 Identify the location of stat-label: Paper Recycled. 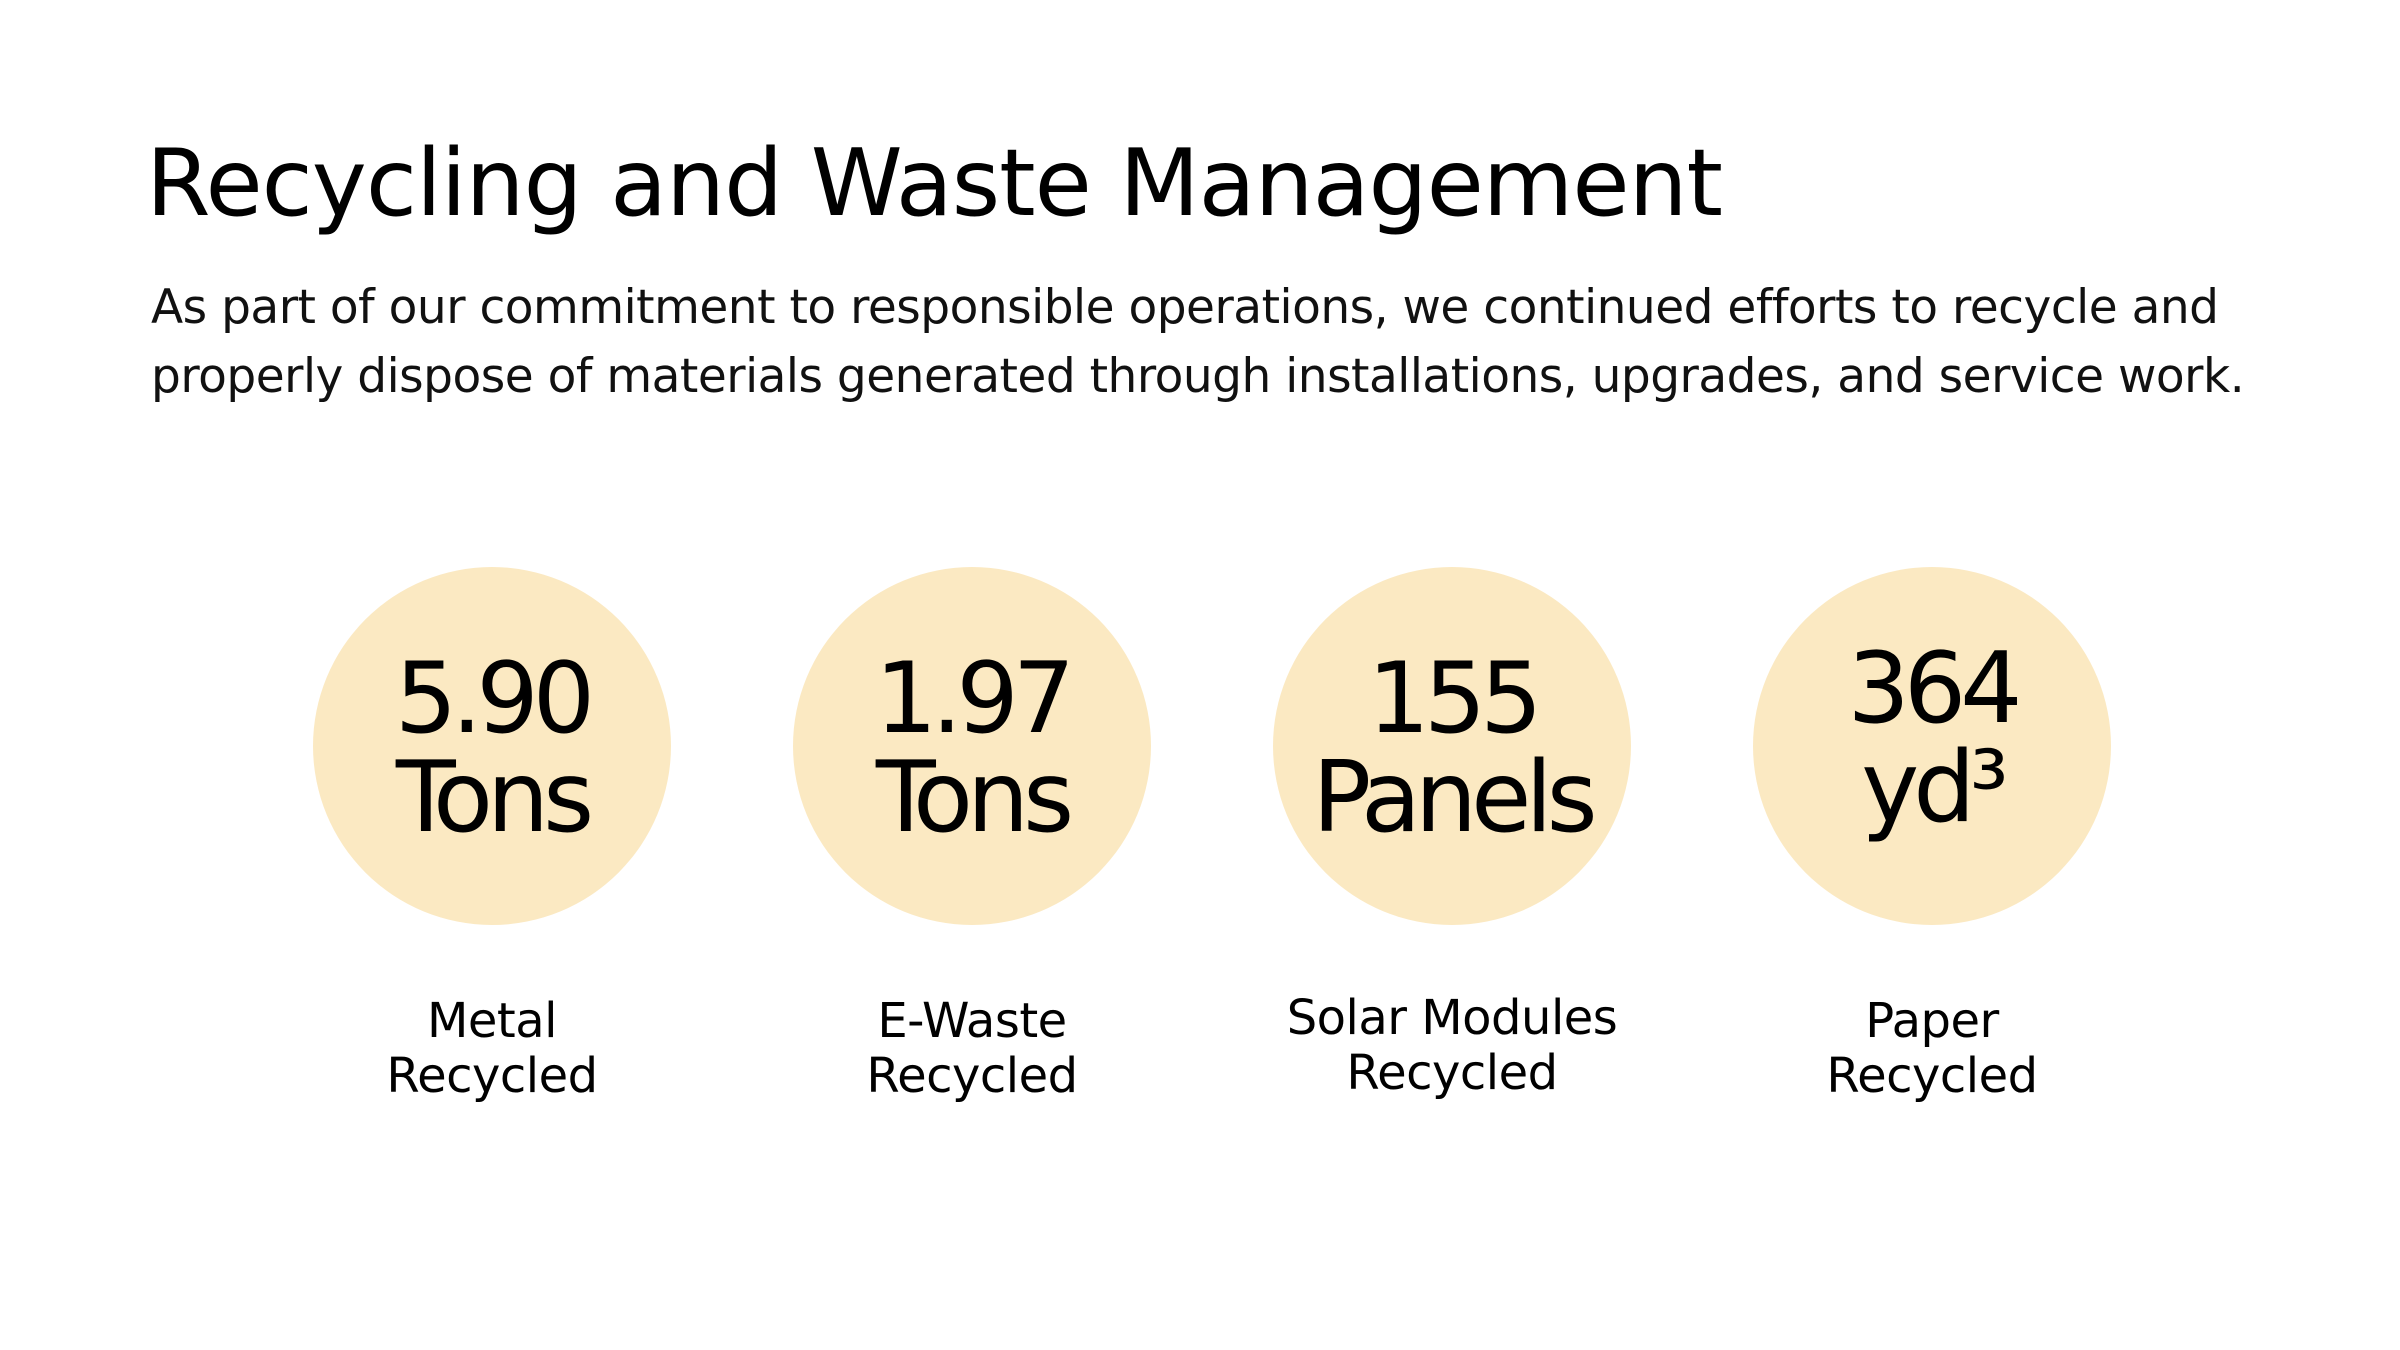
(1932, 1049).